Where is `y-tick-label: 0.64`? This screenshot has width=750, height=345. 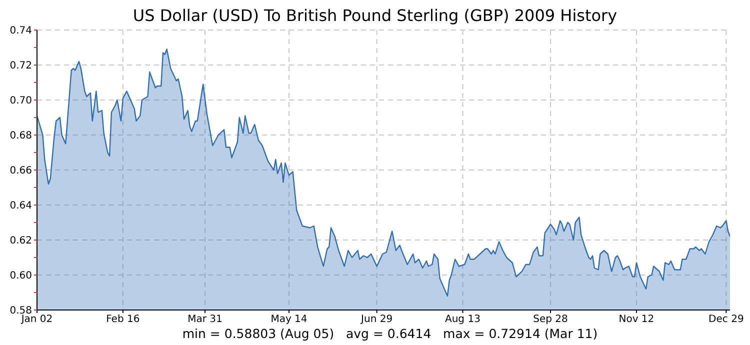
y-tick-label: 0.64 is located at coordinates (21, 206).